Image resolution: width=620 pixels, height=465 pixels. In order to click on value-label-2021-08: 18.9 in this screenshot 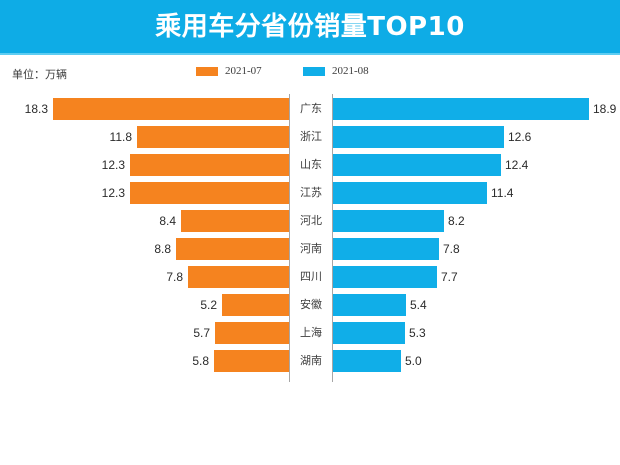, I will do `click(605, 109)`.